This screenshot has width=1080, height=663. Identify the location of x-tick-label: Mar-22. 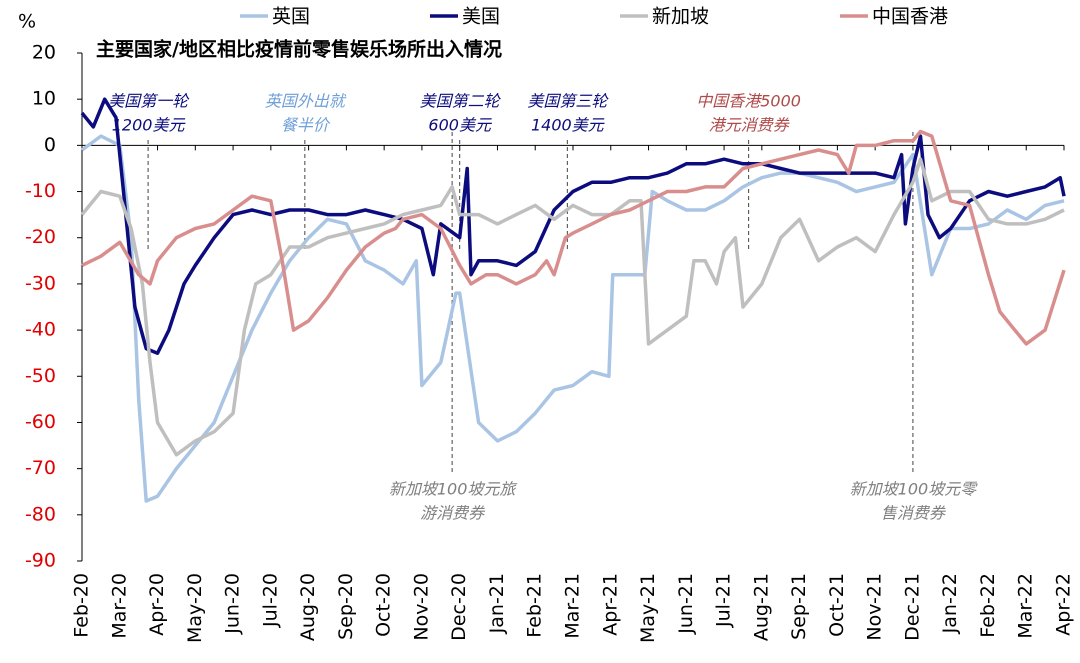
(1026, 606).